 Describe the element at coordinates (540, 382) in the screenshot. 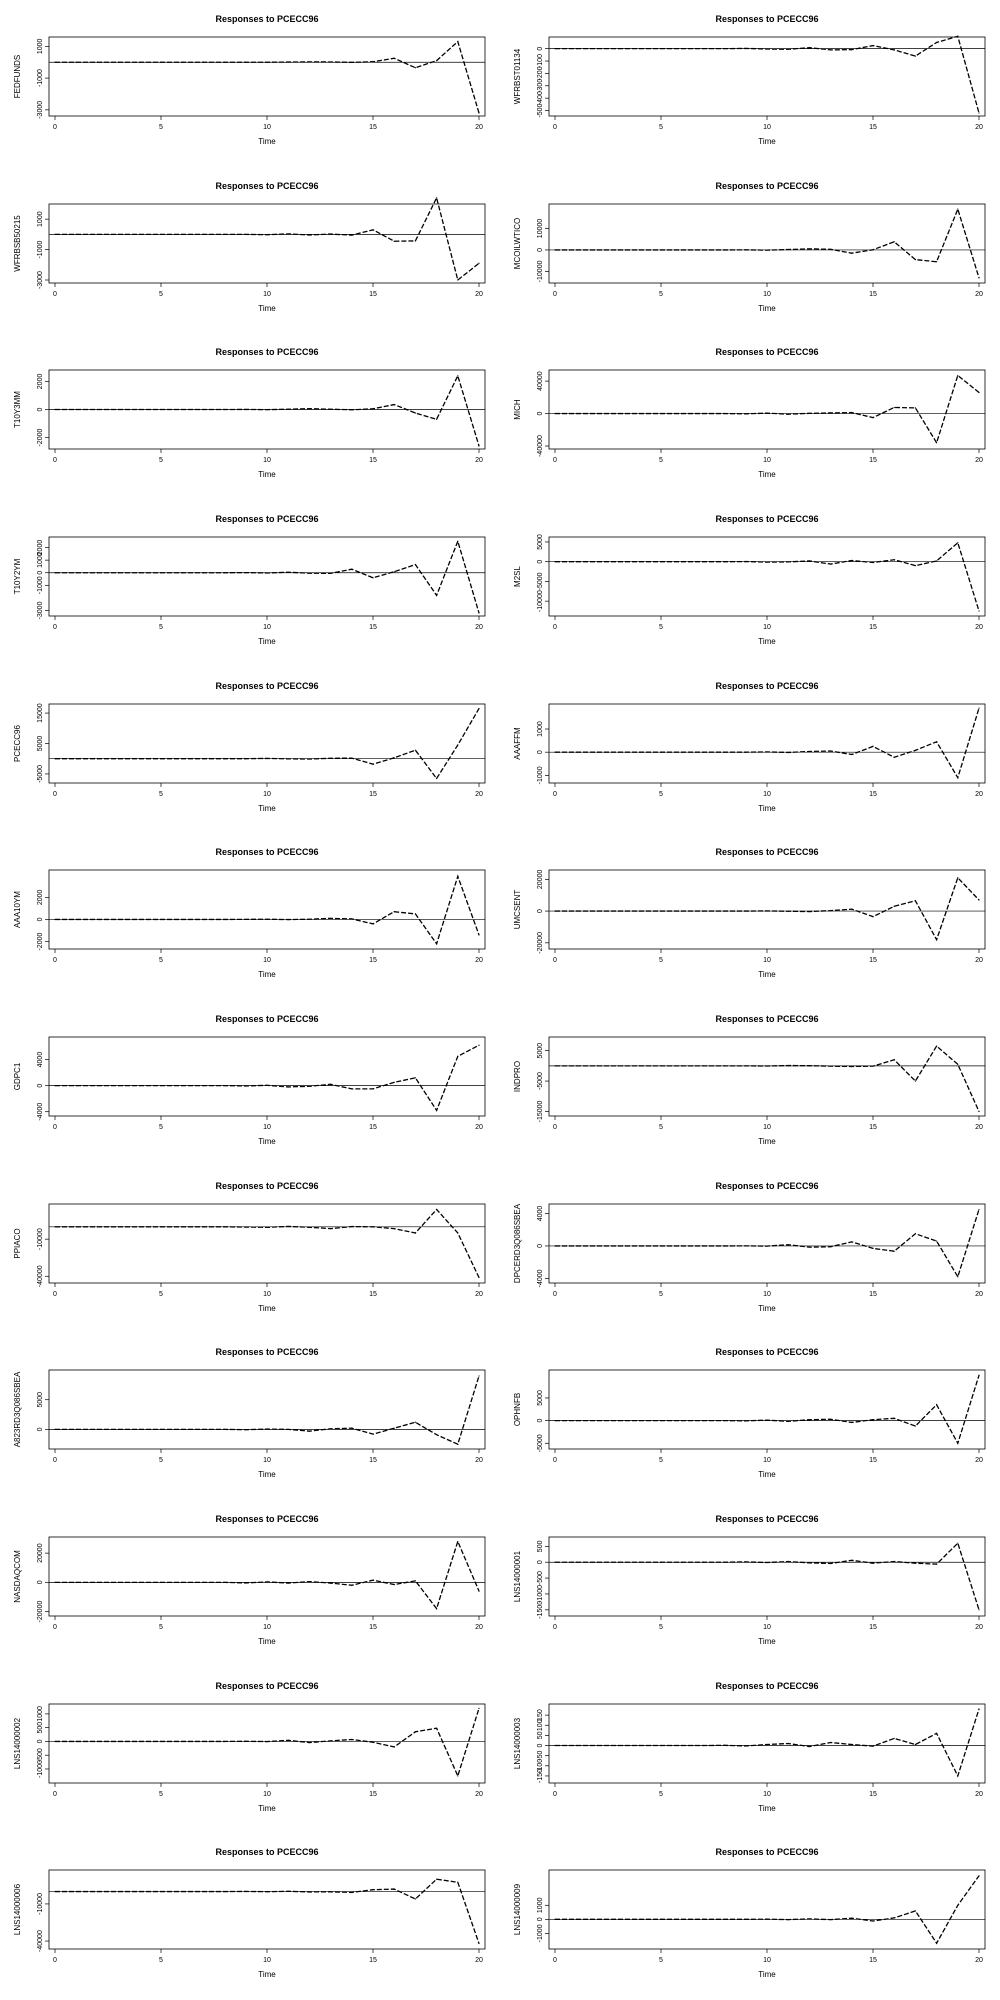

I see `y-tick-label: 40000` at that location.